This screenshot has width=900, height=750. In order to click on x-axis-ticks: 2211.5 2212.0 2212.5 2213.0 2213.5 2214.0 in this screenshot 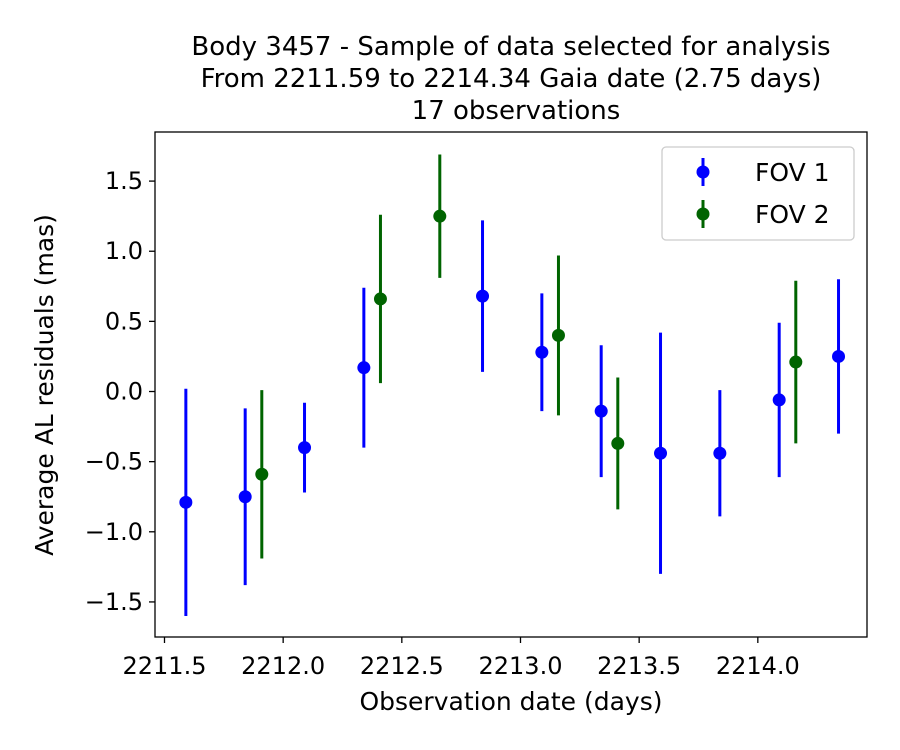, I will do `click(461, 658)`.